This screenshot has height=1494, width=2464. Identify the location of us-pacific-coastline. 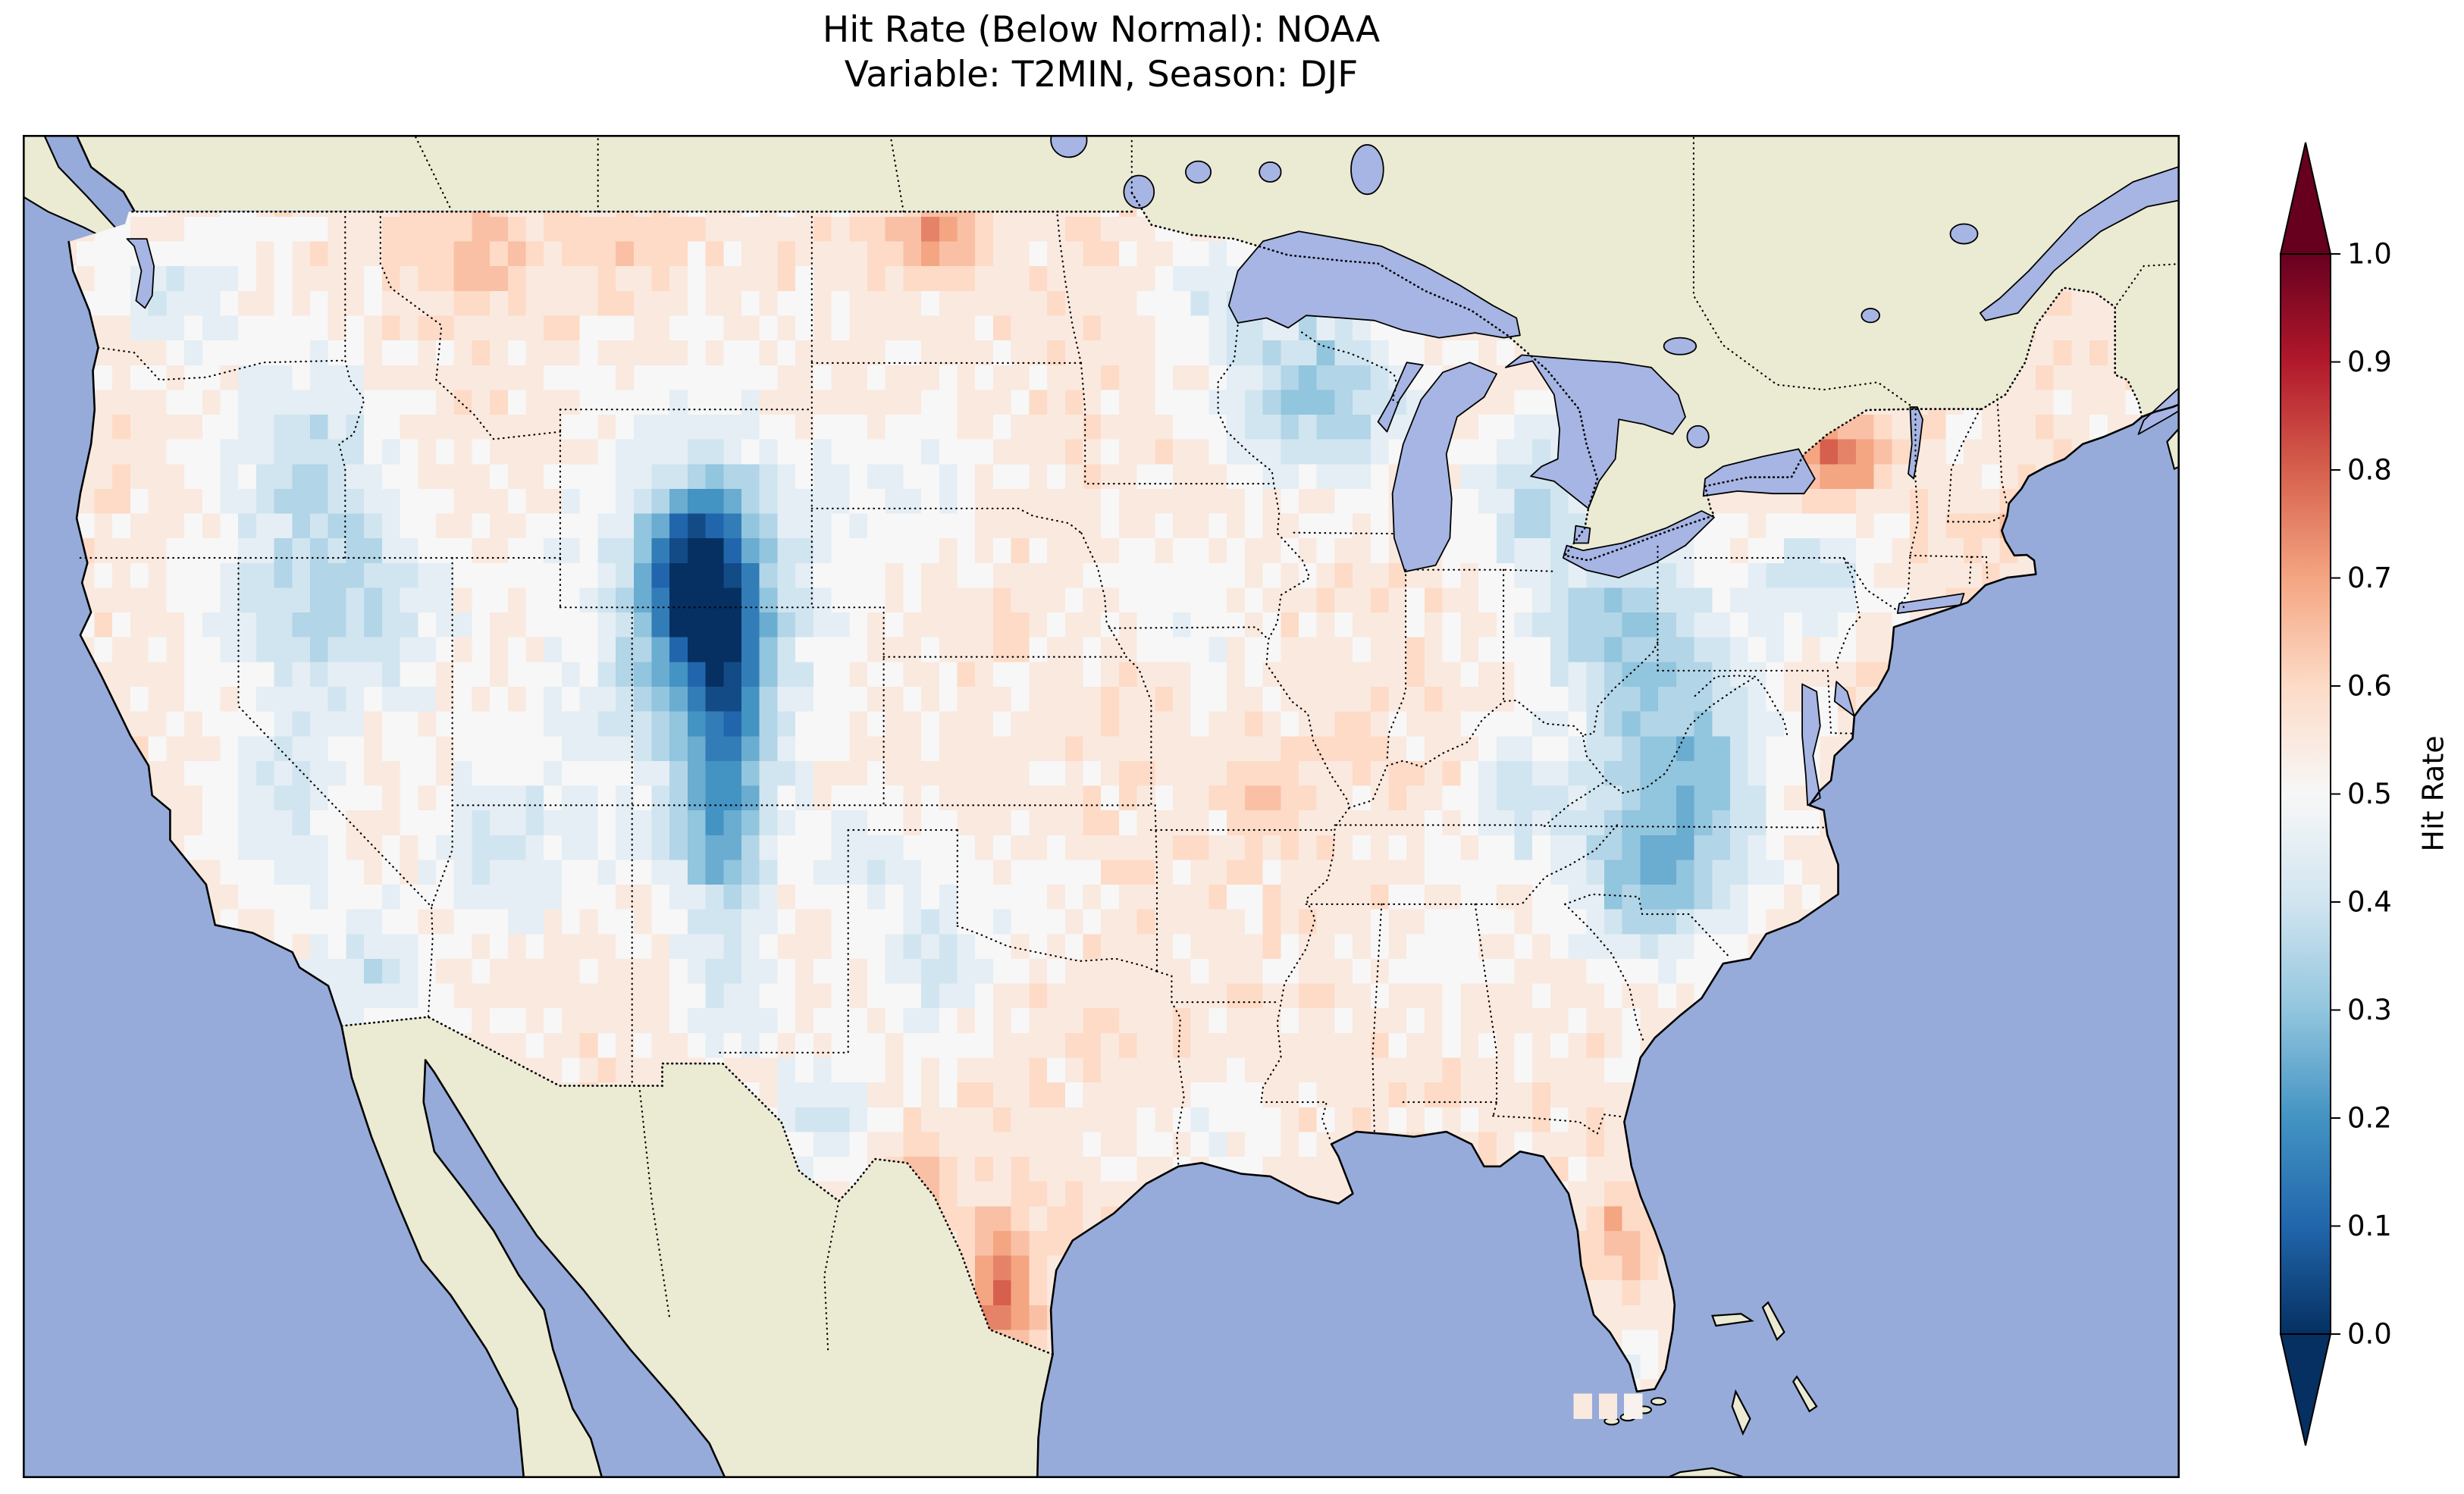
(205, 633).